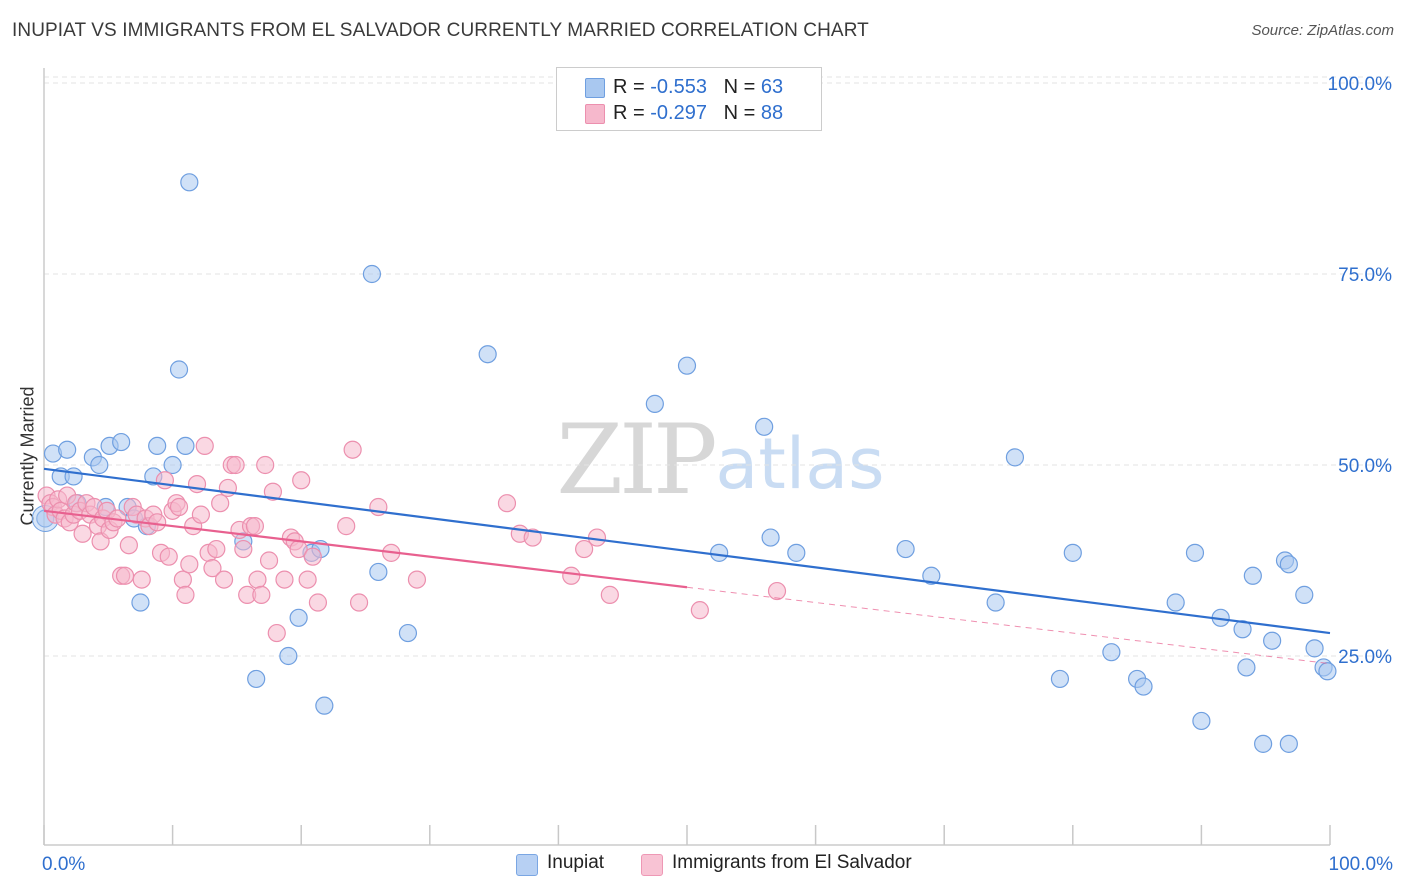 This screenshot has height=892, width=1406. What do you see at coordinates (678, 113) in the screenshot?
I see `r-value: -0.297` at bounding box center [678, 113].